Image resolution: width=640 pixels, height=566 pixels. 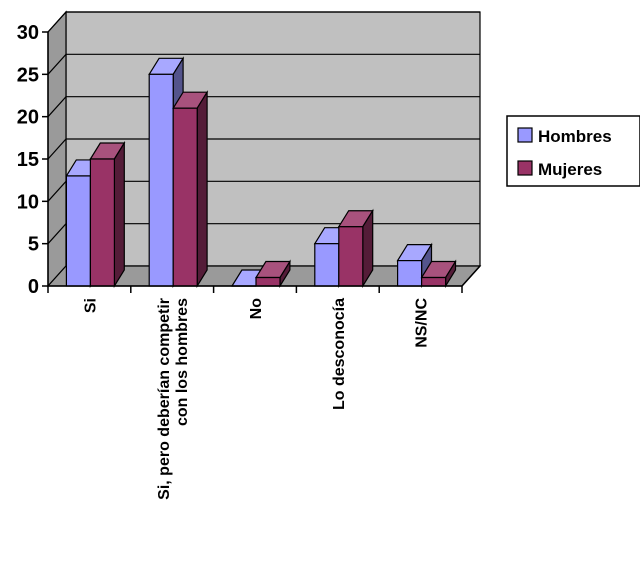 I want to click on y-tick-label: 20, so click(x=28, y=118).